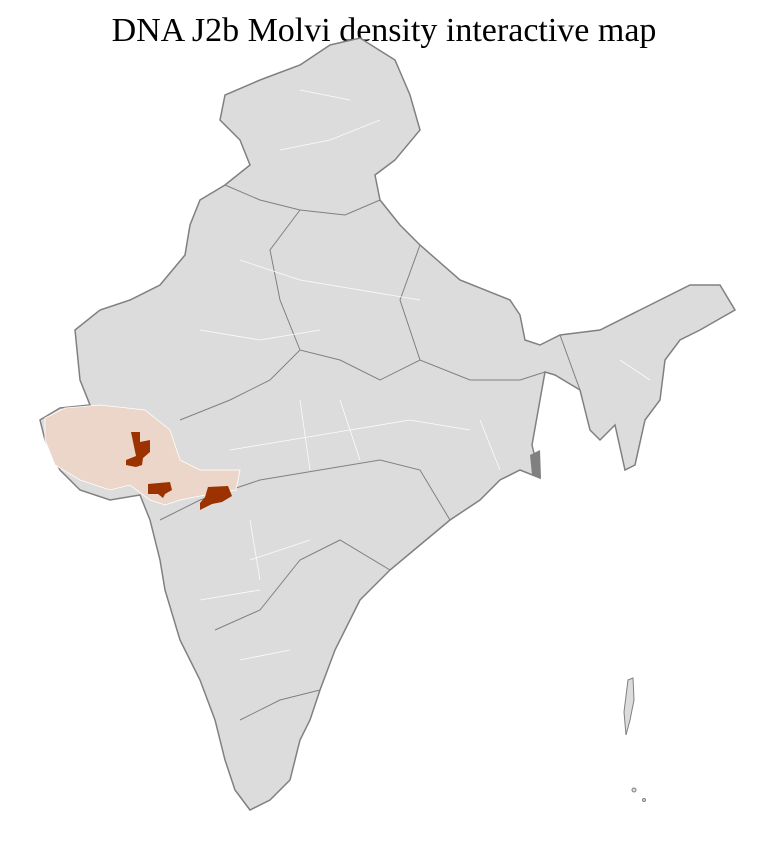  Describe the element at coordinates (535, 464) in the screenshot. I see `bangladesh-gap-sundarbans` at that location.